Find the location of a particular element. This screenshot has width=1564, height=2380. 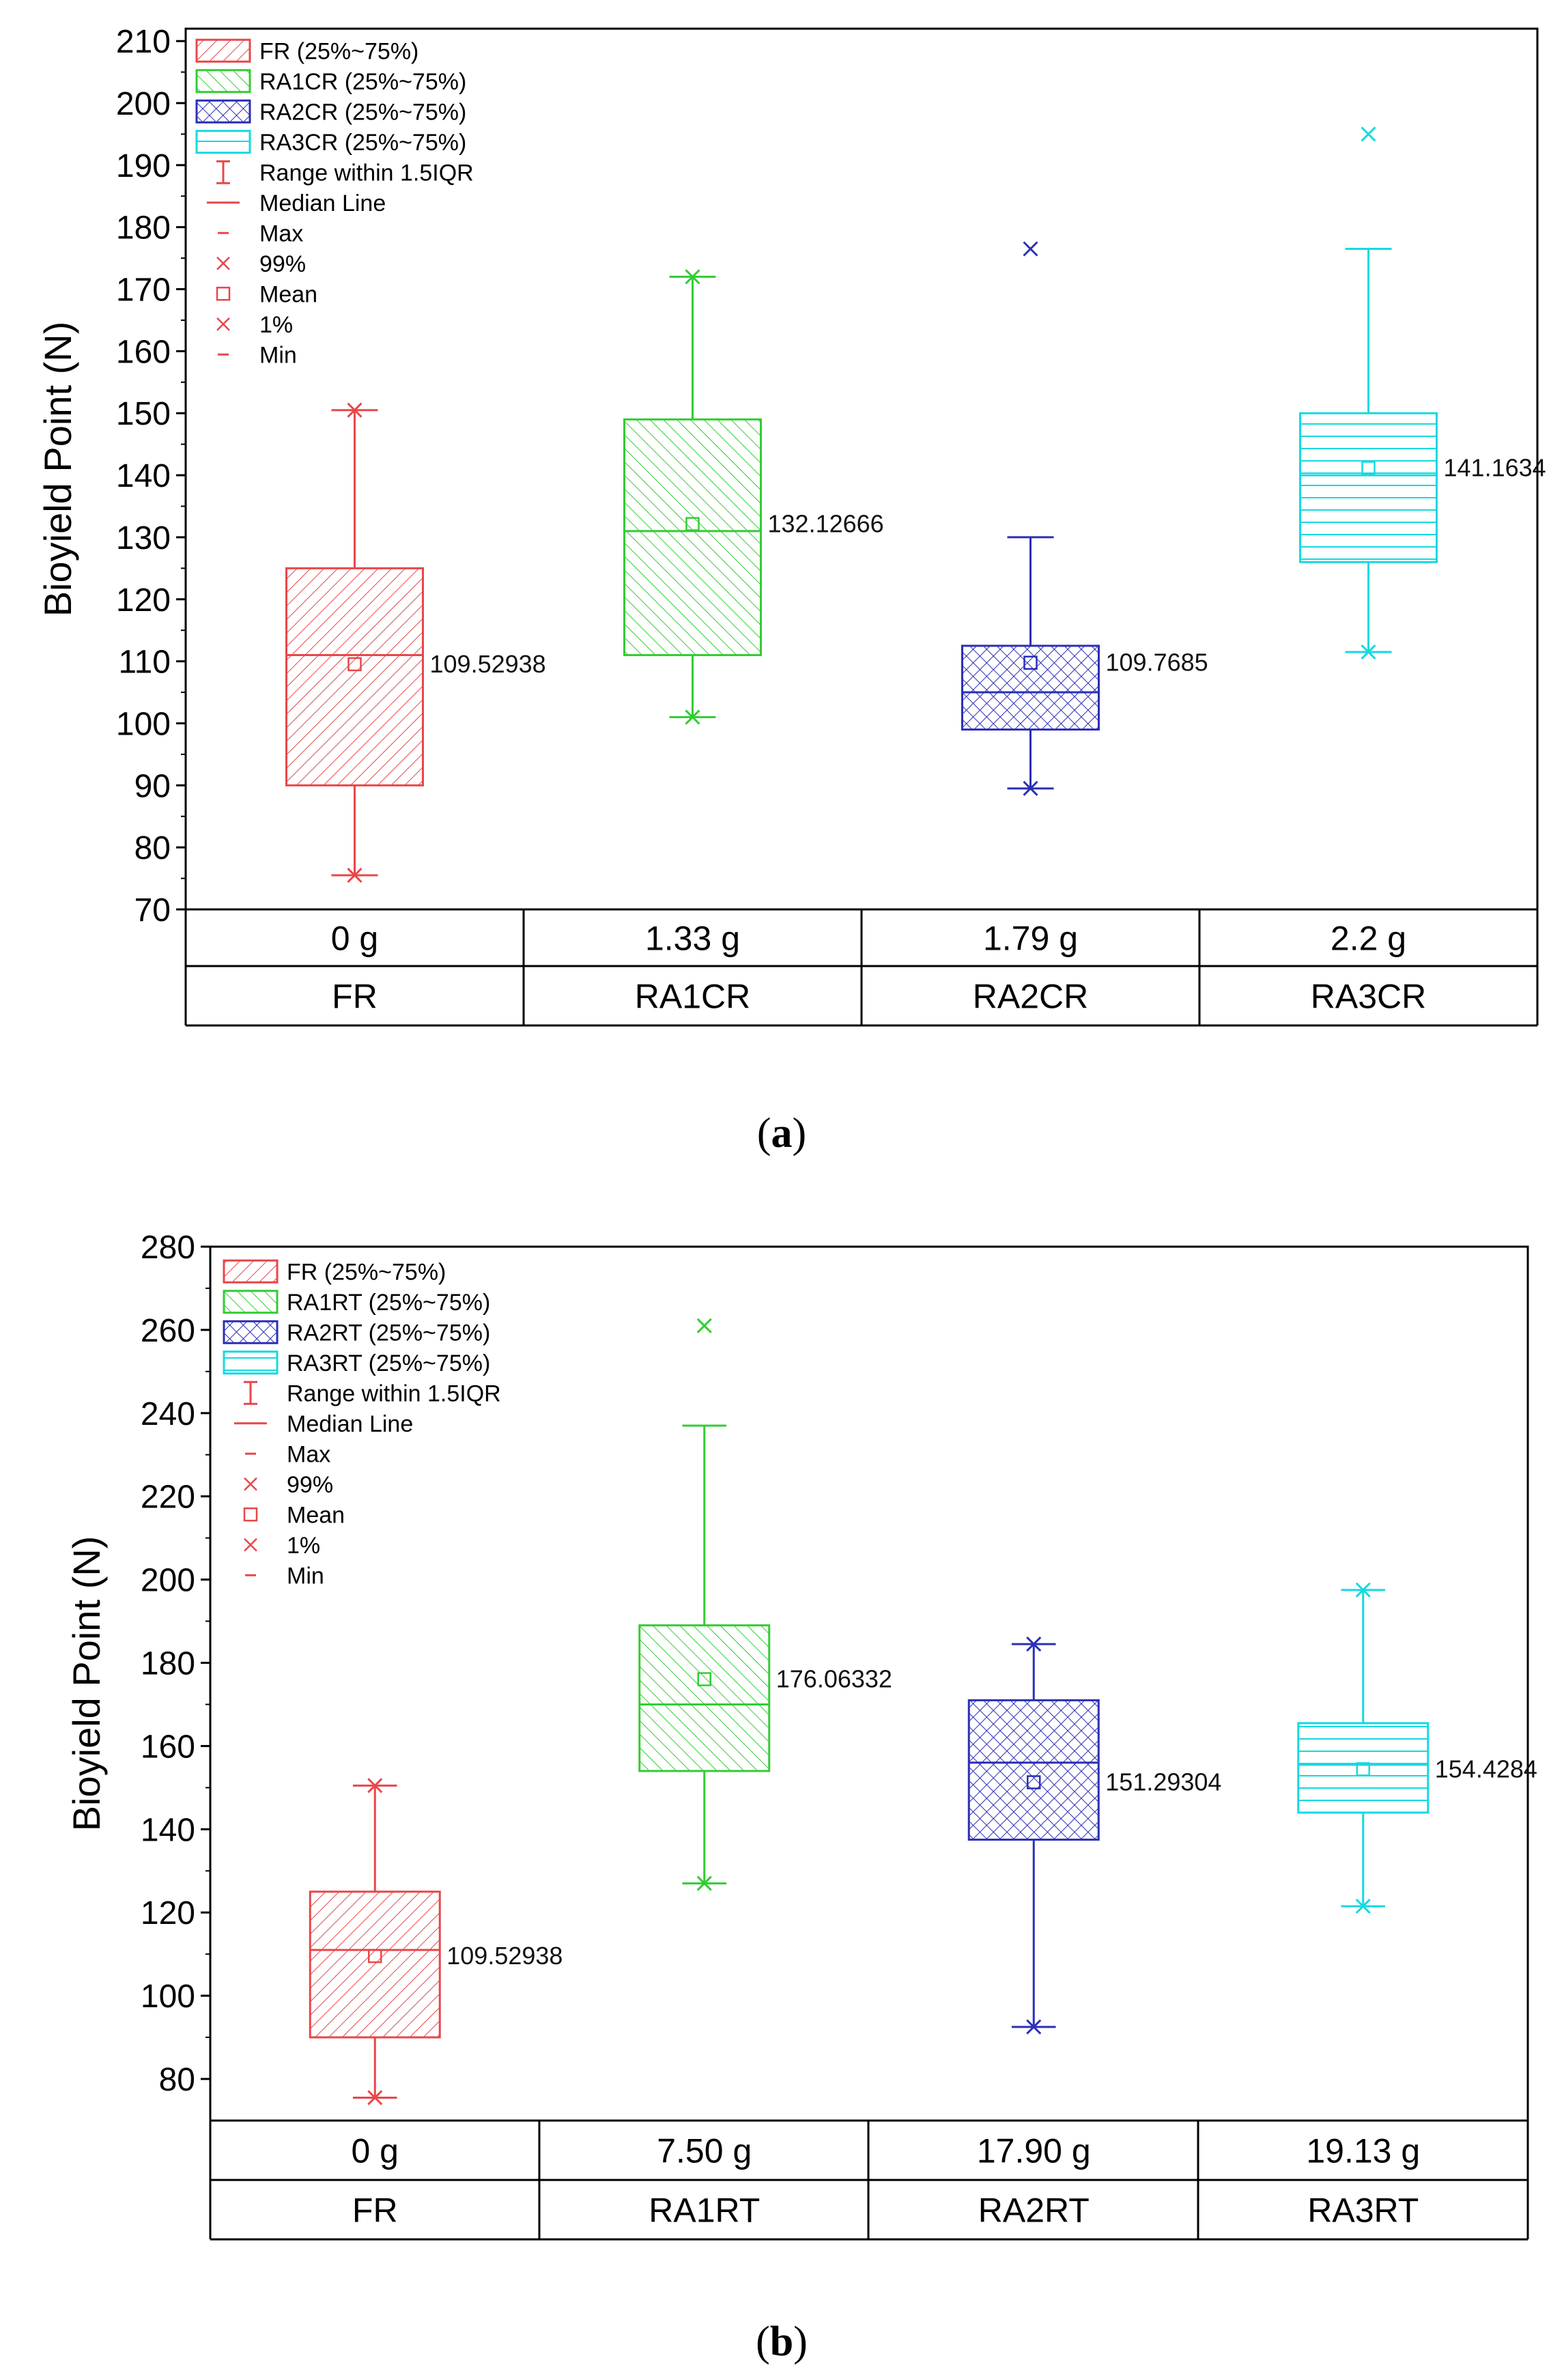

mean-value-label: 109.7685 is located at coordinates (1157, 663).